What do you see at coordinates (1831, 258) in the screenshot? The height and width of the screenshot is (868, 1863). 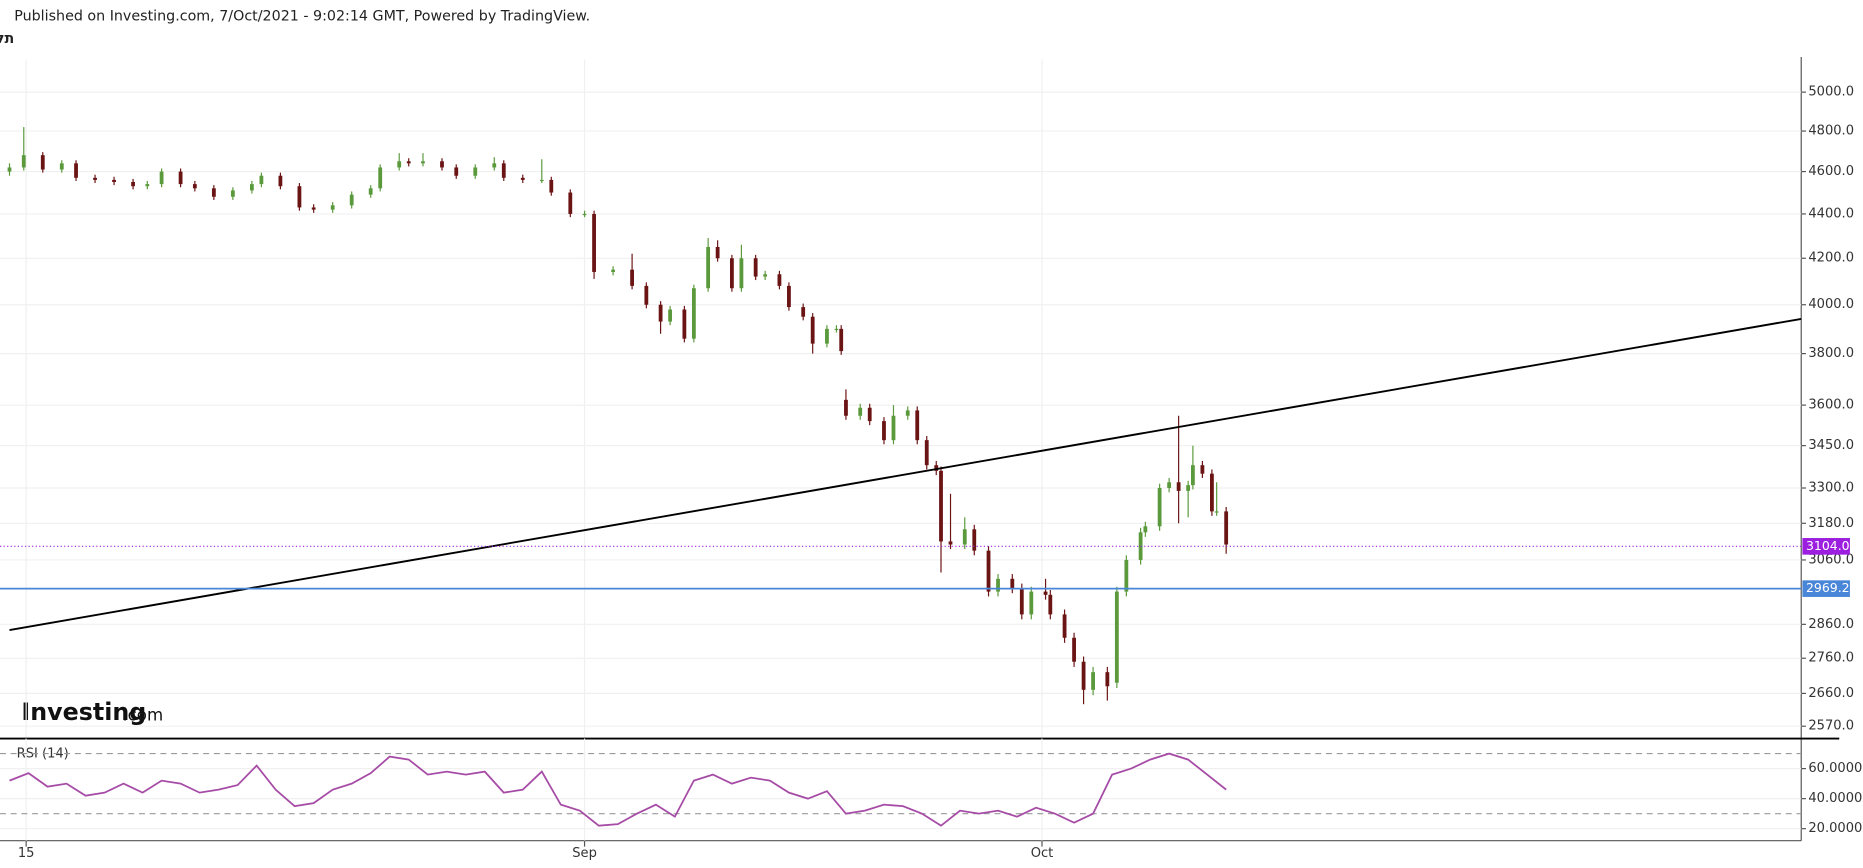 I see `y-tick-label: 4200.0` at bounding box center [1831, 258].